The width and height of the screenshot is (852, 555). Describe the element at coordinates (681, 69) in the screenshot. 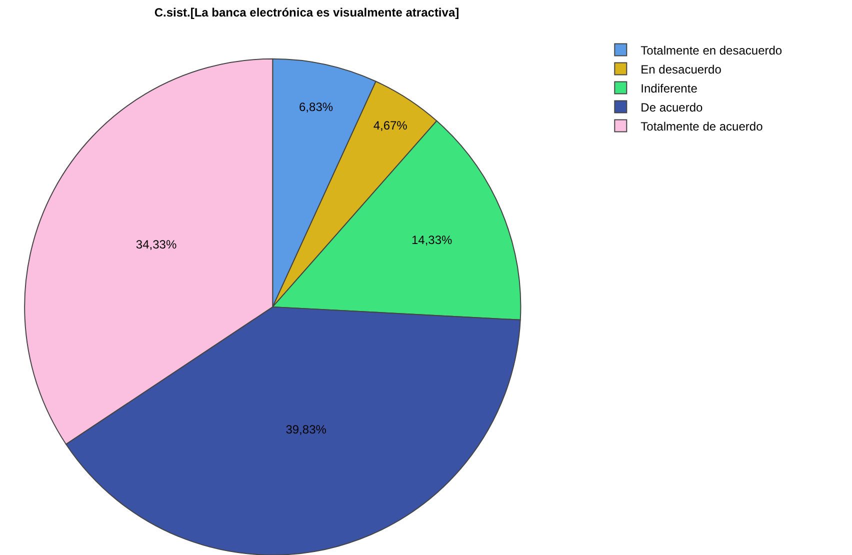

I see `legend-label: En desacuerdo` at that location.